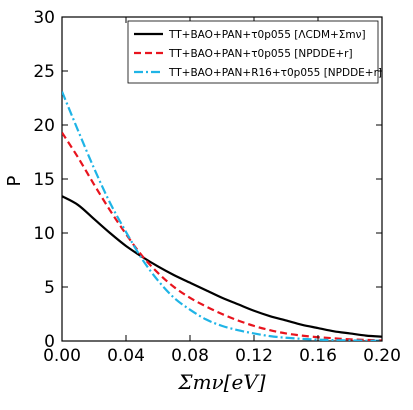 The height and width of the screenshot is (410, 413). Describe the element at coordinates (62, 356) in the screenshot. I see `x-tick-label: 0.00` at that location.